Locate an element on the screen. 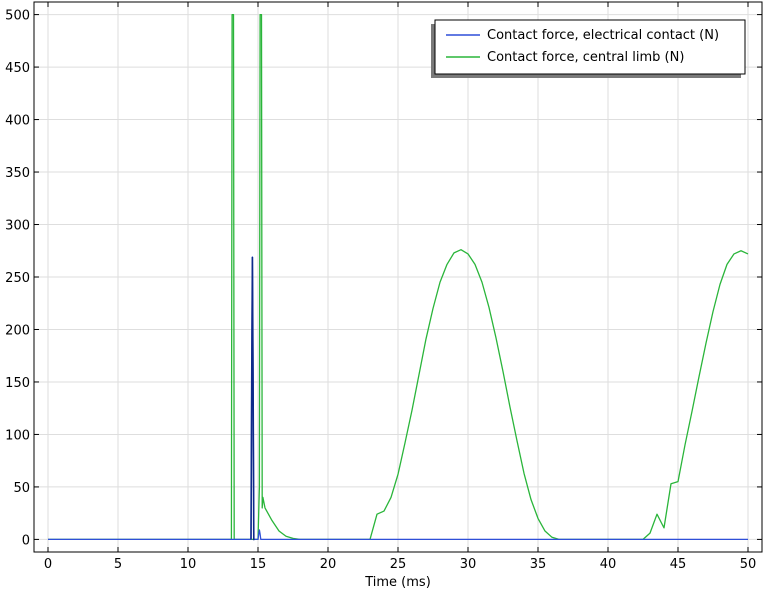  legend-label-central-limb: Contact force, central limb (N) is located at coordinates (585, 57).